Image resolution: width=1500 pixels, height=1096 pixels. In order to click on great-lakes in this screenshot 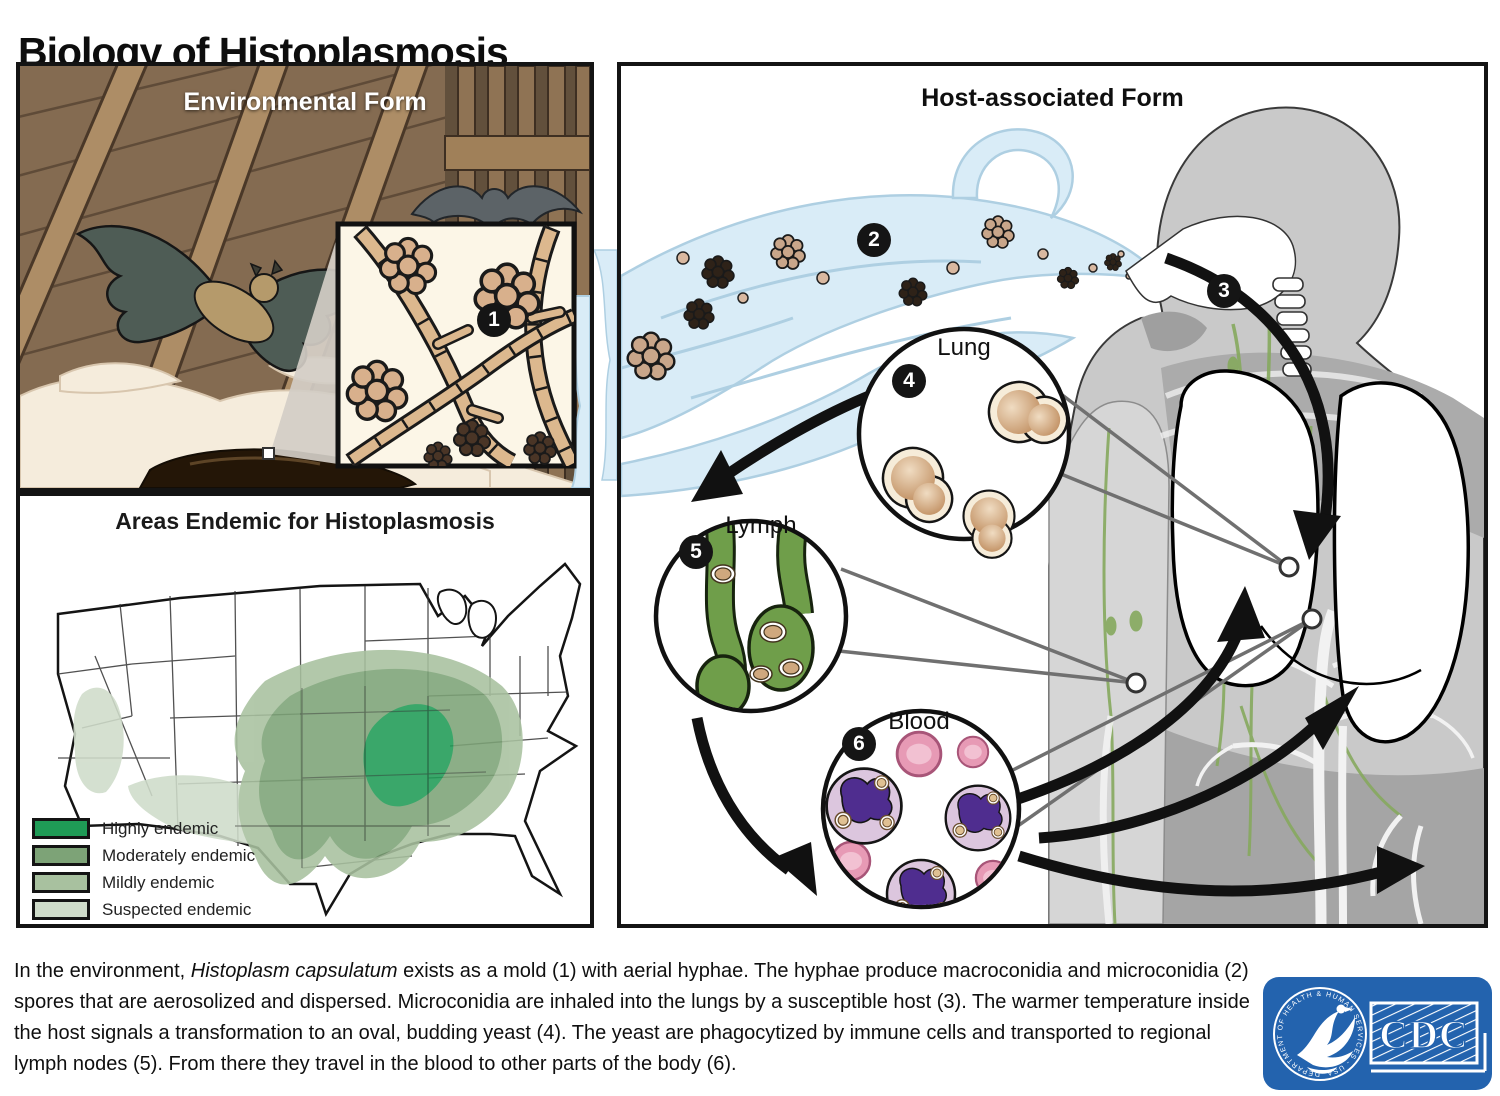, I will do `click(467, 613)`.